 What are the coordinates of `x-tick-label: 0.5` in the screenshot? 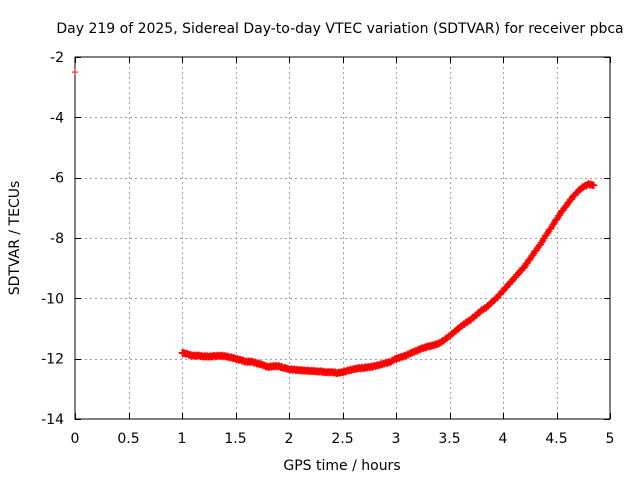 It's located at (128, 439).